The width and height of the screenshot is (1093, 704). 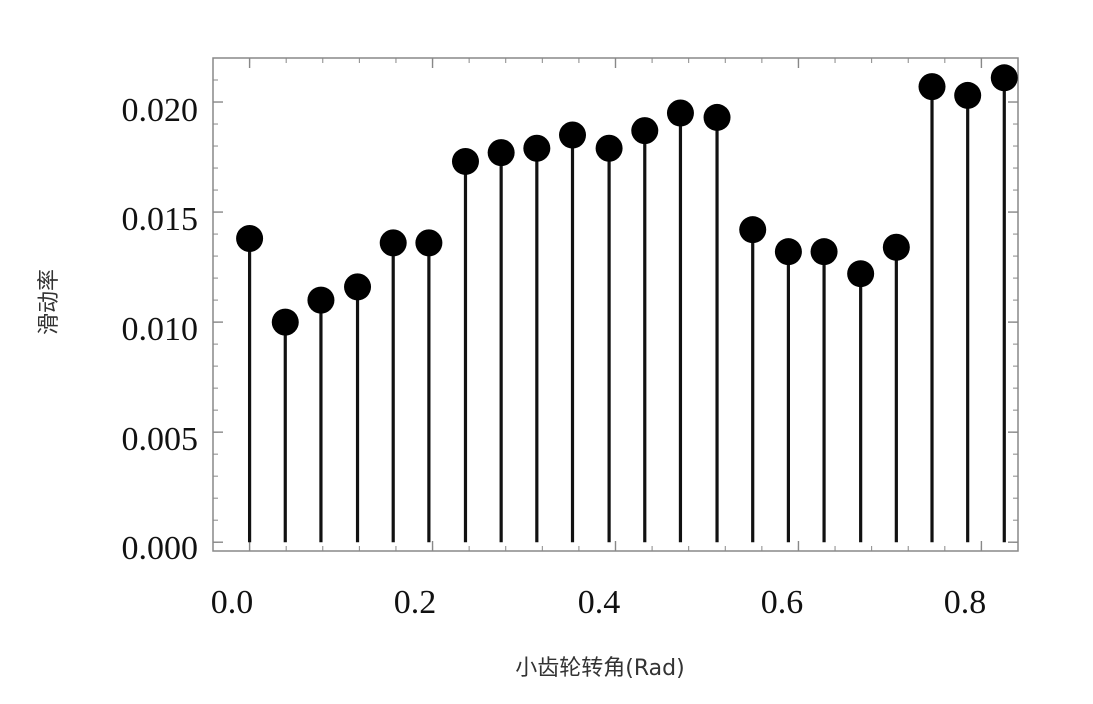 I want to click on y-tick-label: 0.000, so click(x=160, y=548).